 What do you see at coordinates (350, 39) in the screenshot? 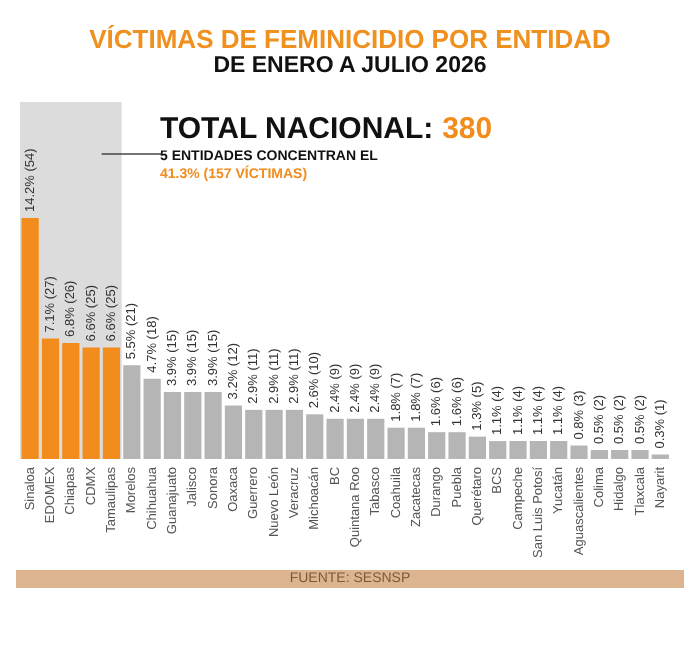
I see `chart-title: VÍCTIMAS DE FEMINICIDIO POR ENTIDAD` at bounding box center [350, 39].